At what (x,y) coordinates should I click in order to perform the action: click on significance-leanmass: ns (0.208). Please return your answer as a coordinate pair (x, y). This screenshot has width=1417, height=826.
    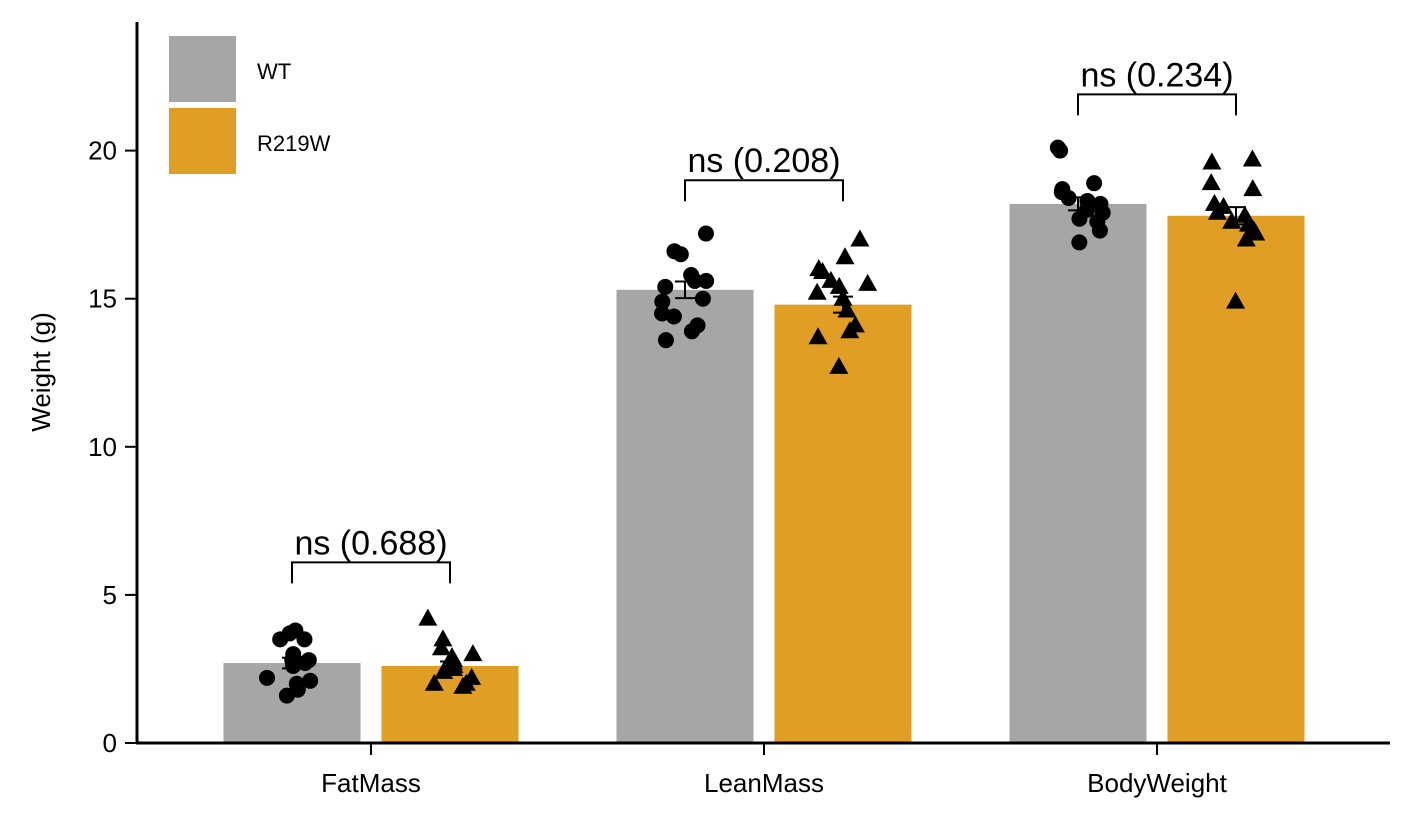
    Looking at the image, I should click on (764, 172).